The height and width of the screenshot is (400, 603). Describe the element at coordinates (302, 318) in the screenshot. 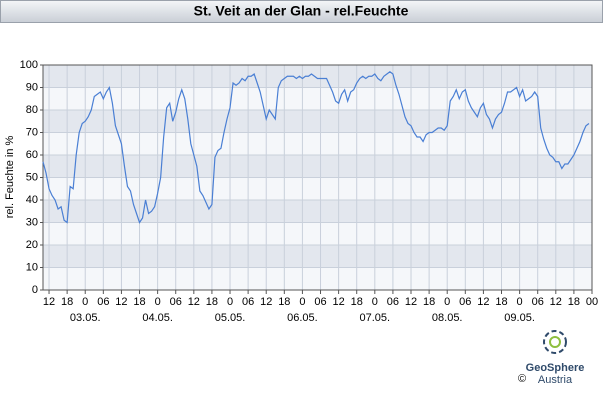

I see `date-label: 06.05.` at that location.